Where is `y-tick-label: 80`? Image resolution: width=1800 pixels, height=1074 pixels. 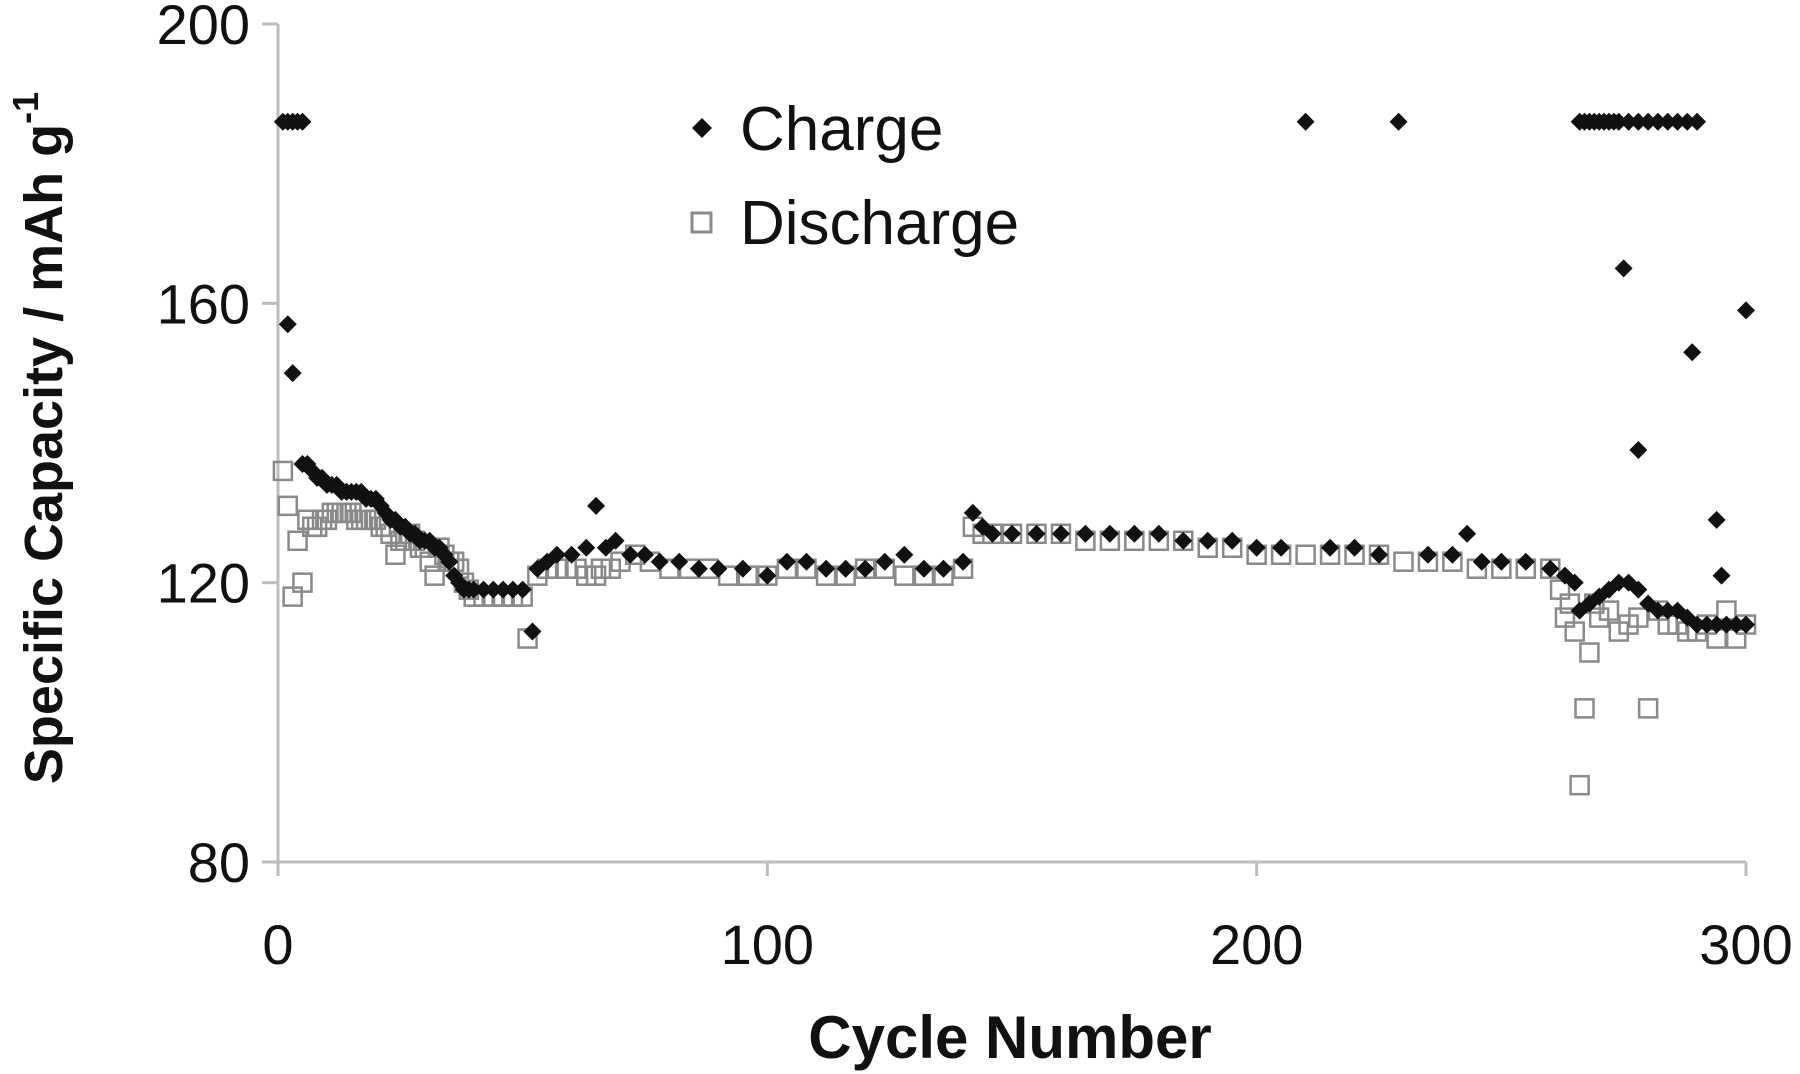 y-tick-label: 80 is located at coordinates (219, 862).